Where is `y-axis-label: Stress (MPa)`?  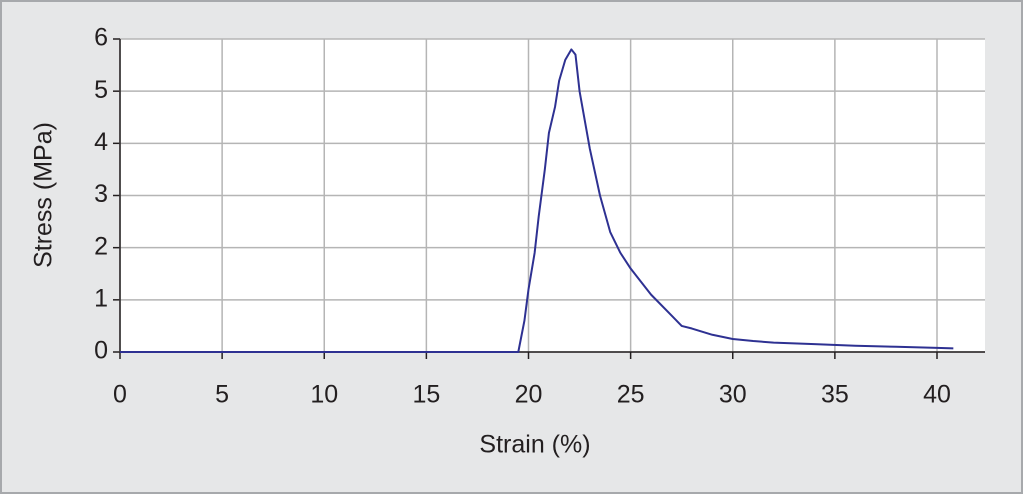
y-axis-label: Stress (MPa) is located at coordinates (44, 195).